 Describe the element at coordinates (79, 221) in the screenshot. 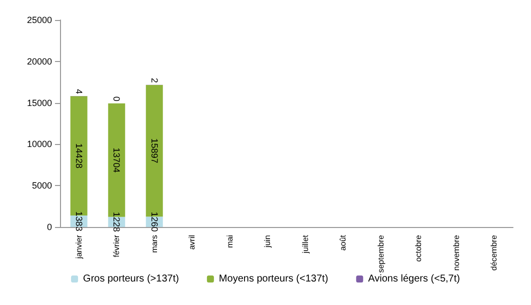

I see `data-label: 1383` at that location.